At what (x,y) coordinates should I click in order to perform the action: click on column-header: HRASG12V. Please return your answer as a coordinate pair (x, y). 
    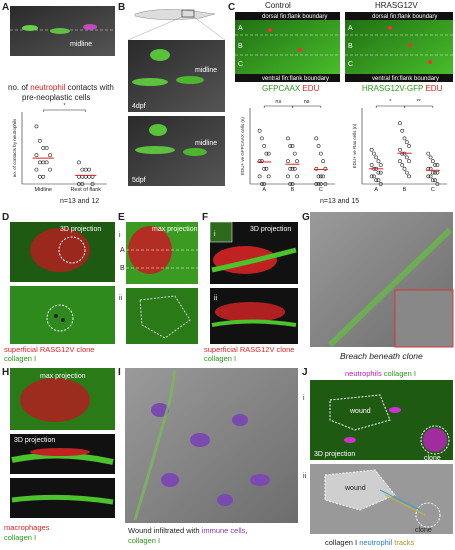
    Looking at the image, I should click on (396, 5).